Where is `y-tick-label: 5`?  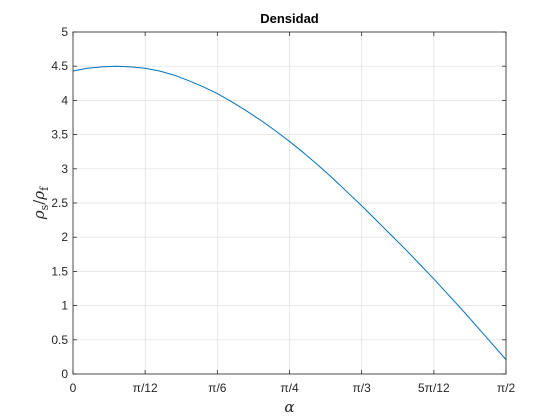 y-tick-label: 5 is located at coordinates (64, 32).